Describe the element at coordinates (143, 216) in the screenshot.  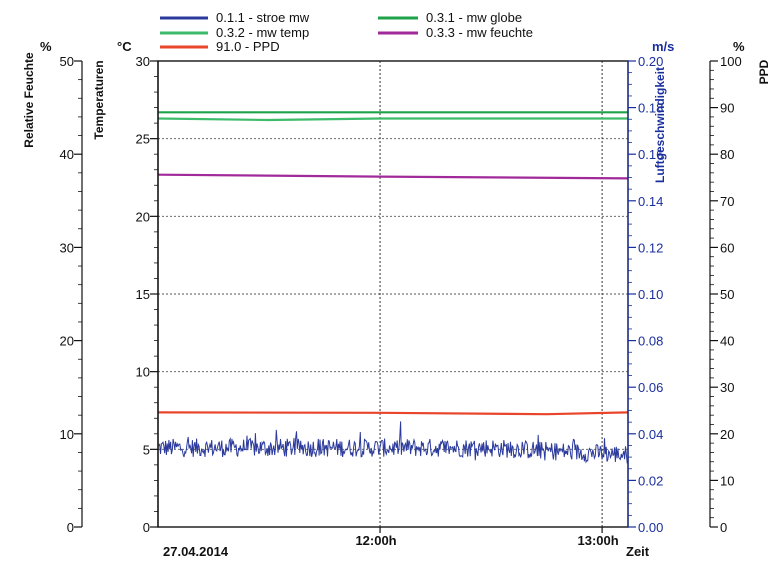
I see `temp-tick-label: 20` at that location.